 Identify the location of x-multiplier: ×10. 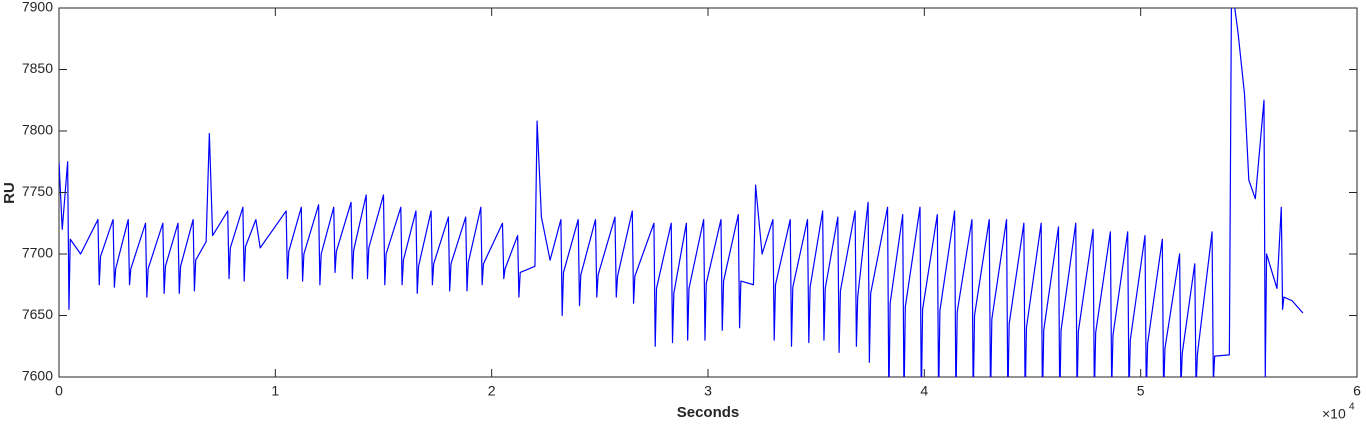
(1334, 414).